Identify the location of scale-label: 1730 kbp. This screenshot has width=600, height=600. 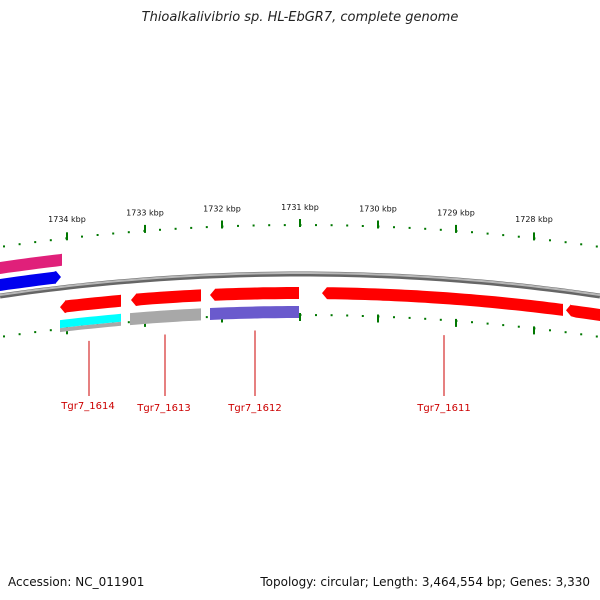
(378, 208).